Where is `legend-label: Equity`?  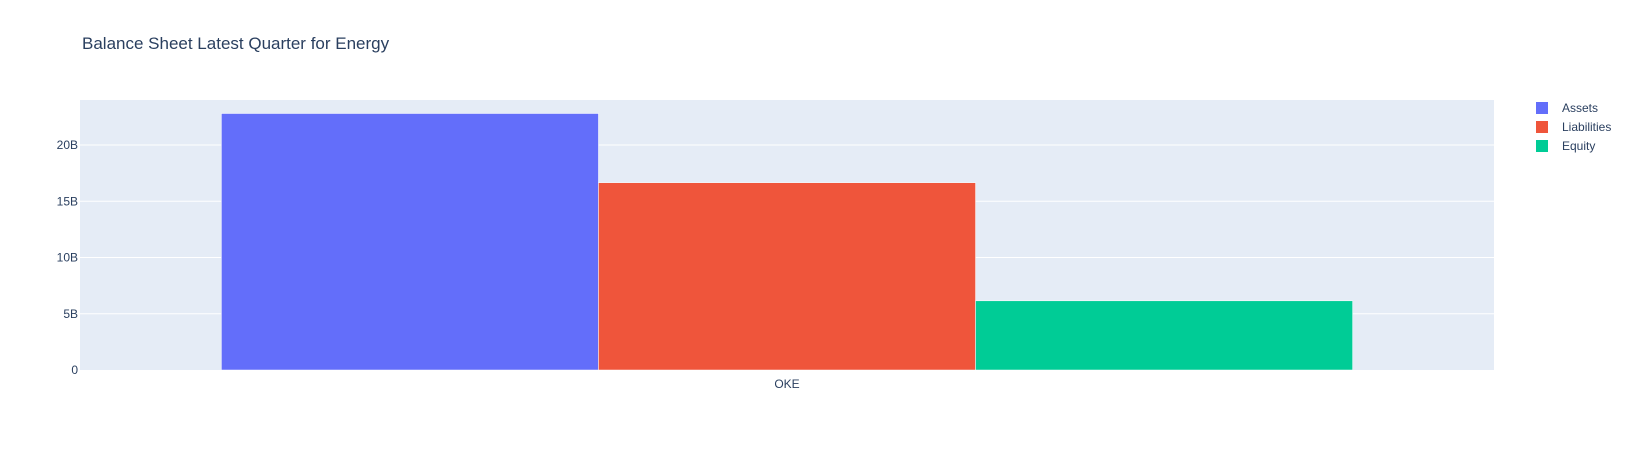
legend-label: Equity is located at coordinates (1578, 146).